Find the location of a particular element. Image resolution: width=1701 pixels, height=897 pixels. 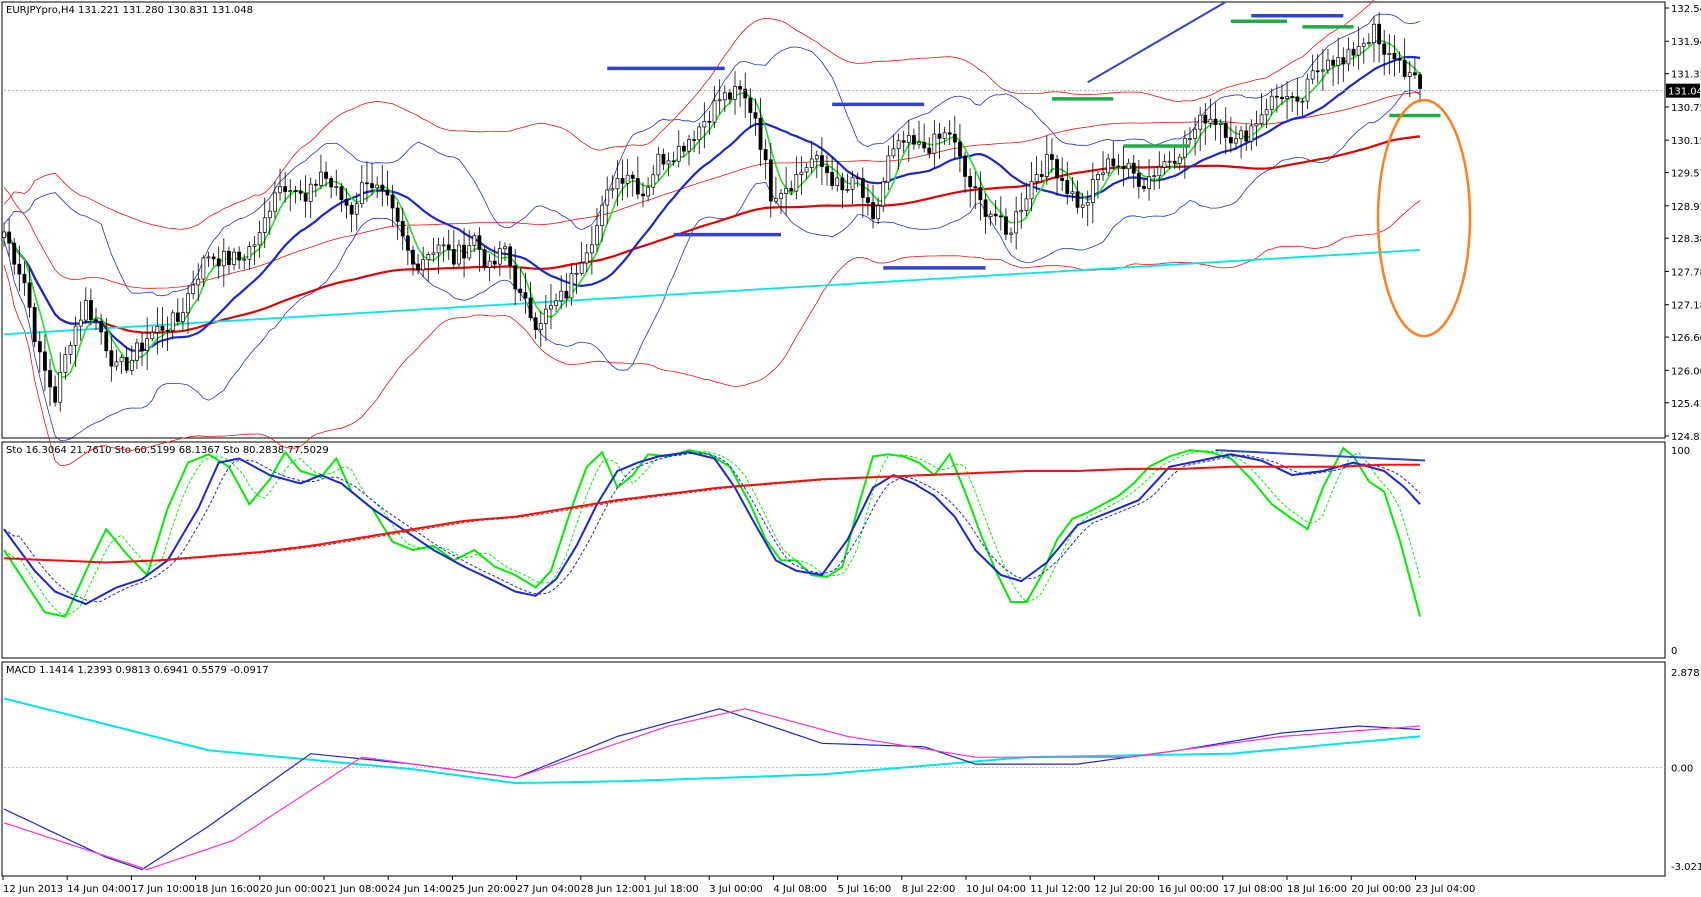

time-tick-label: 4 Jul 08:00 is located at coordinates (800, 889).